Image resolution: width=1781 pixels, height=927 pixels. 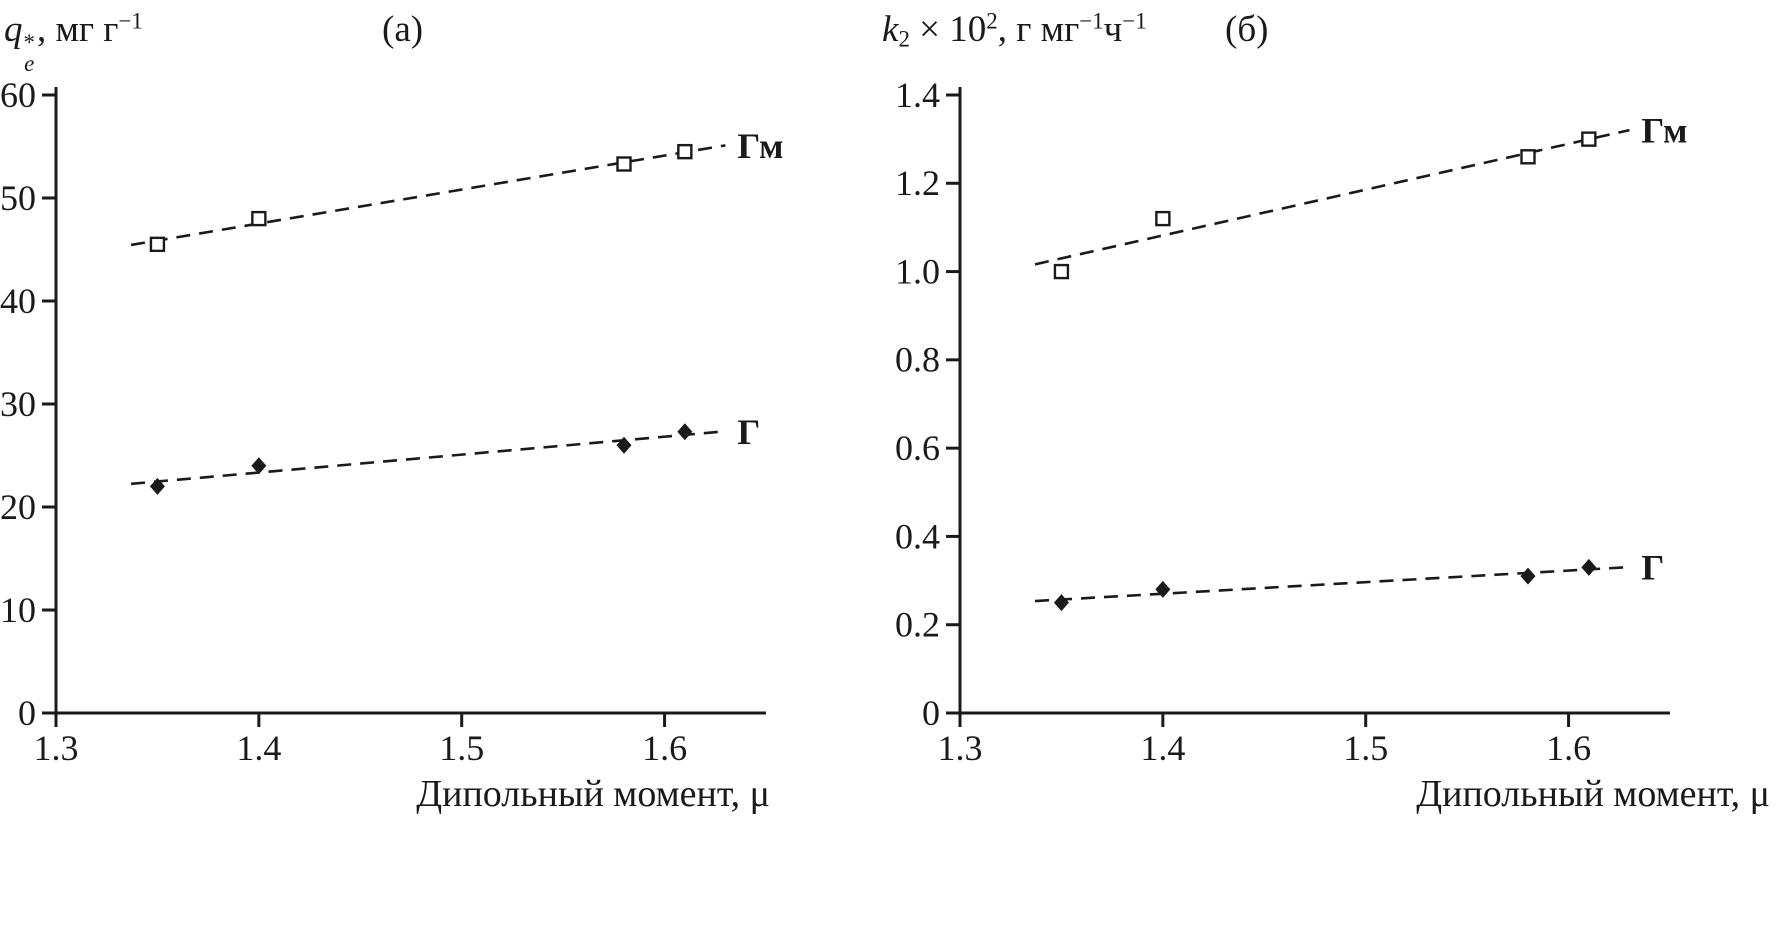 What do you see at coordinates (917, 448) in the screenshot?
I see `y-tick-label: 0.6` at bounding box center [917, 448].